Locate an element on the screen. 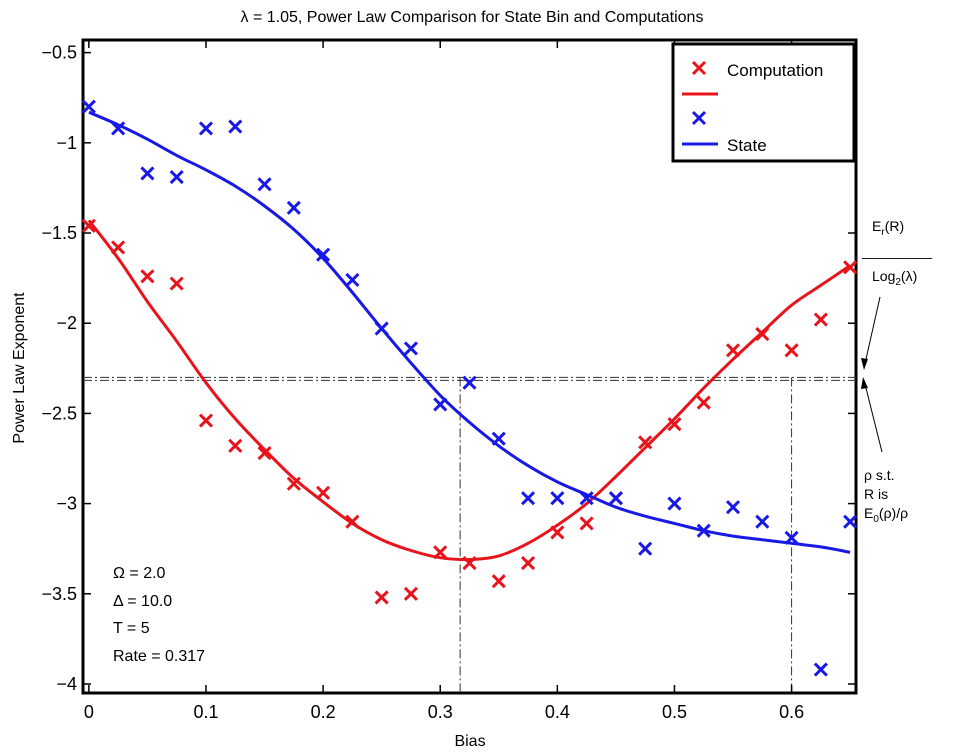  y-tick-label-4: −2.5 is located at coordinates (59, 413).